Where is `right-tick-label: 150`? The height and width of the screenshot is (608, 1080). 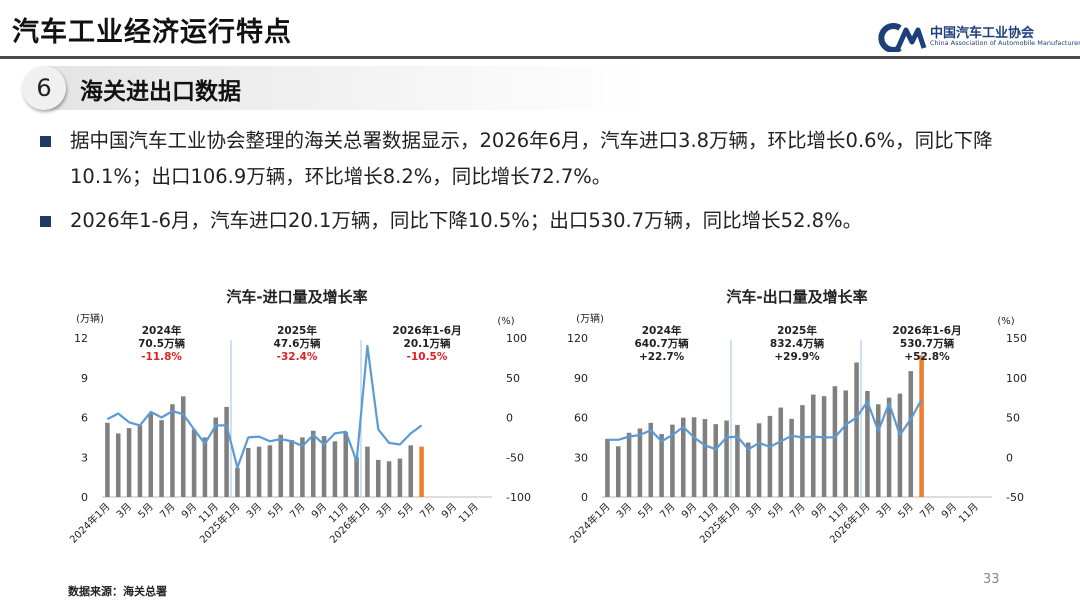
right-tick-label: 150 is located at coordinates (1016, 338).